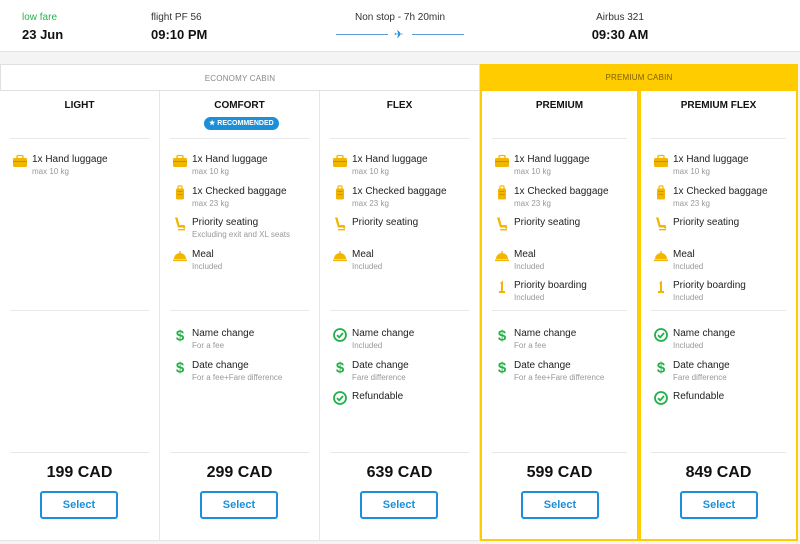 The height and width of the screenshot is (544, 800). Describe the element at coordinates (718, 472) in the screenshot. I see `fare-price: 849 CAD` at that location.